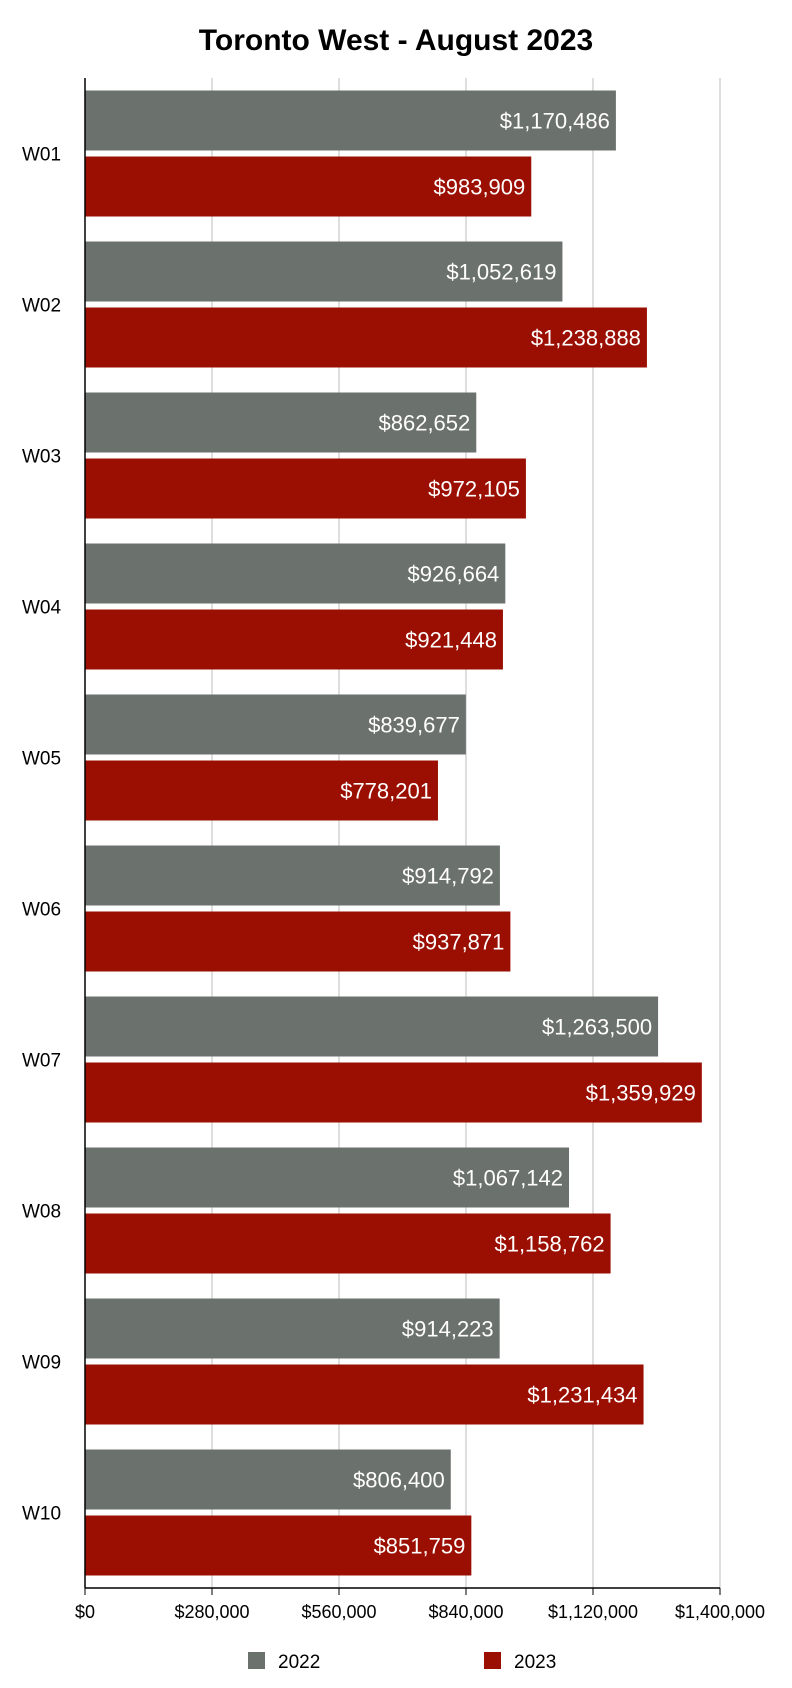 This screenshot has width=792, height=1688. I want to click on bar-2023-w01, so click(308, 186).